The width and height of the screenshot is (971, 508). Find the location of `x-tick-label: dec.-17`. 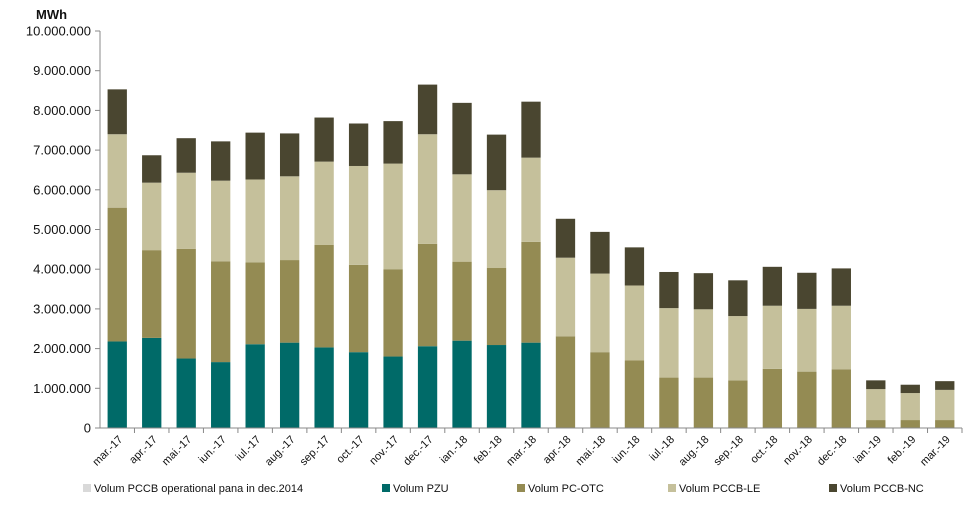

x-tick-label: dec.-17 is located at coordinates (418, 451).